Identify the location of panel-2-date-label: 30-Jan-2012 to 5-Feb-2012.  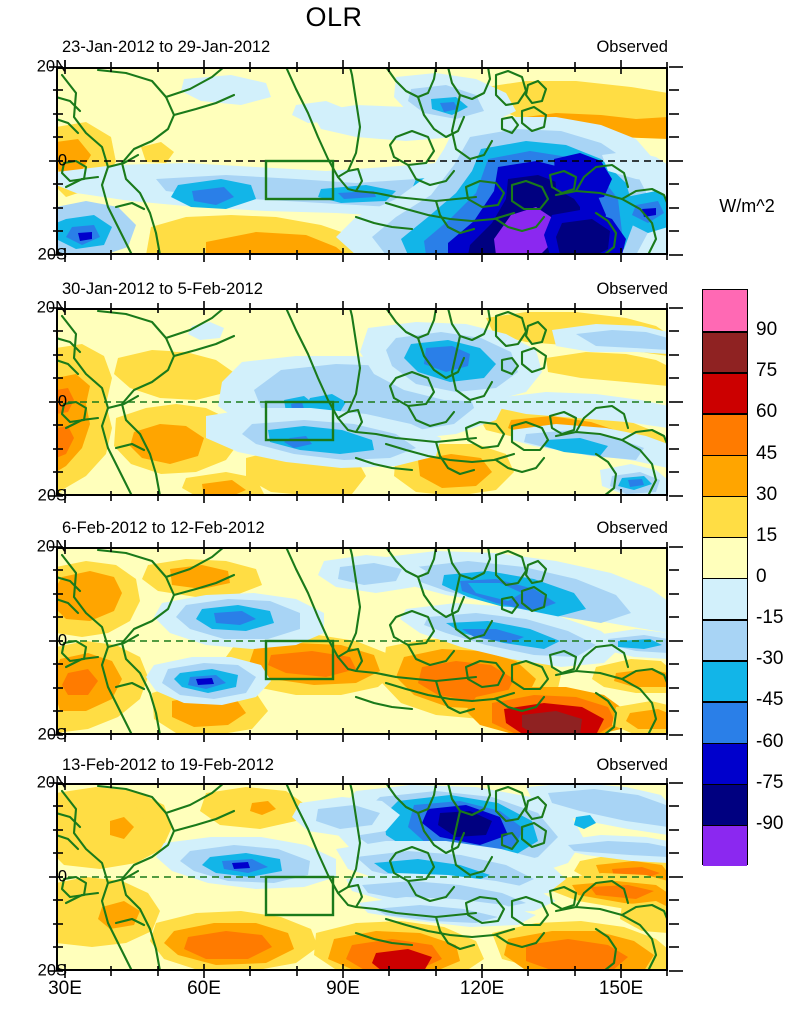
(162, 289).